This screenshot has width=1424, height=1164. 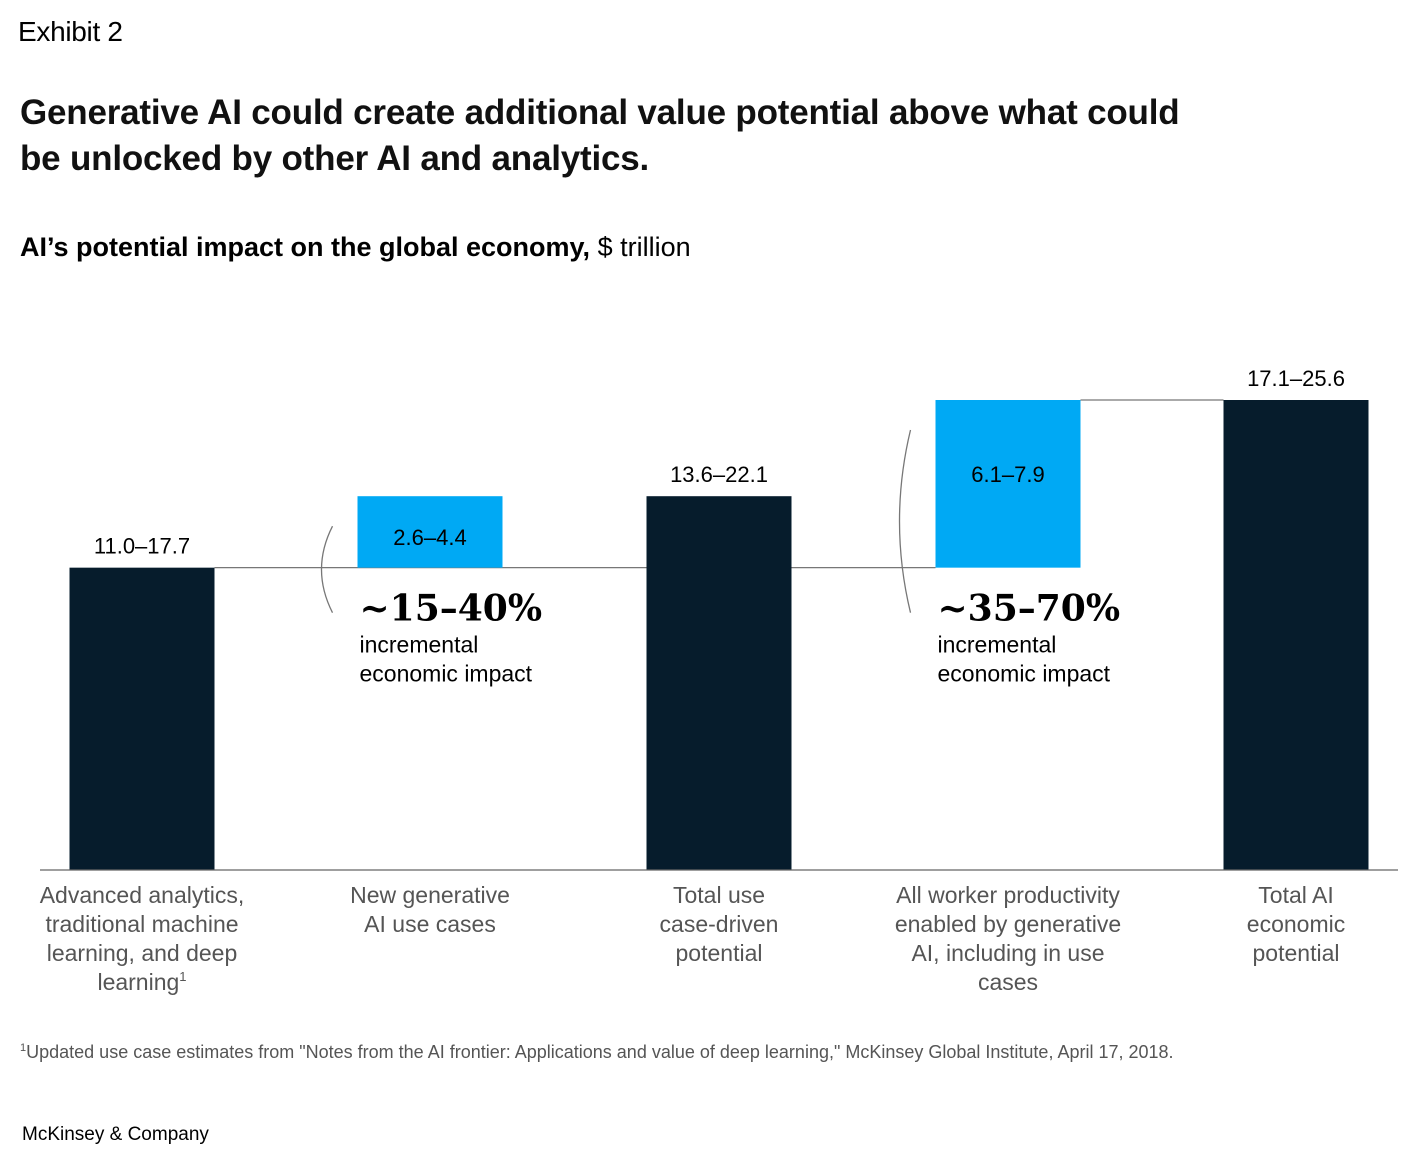 What do you see at coordinates (1008, 895) in the screenshot?
I see `category-label-4-1: All worker productivity` at bounding box center [1008, 895].